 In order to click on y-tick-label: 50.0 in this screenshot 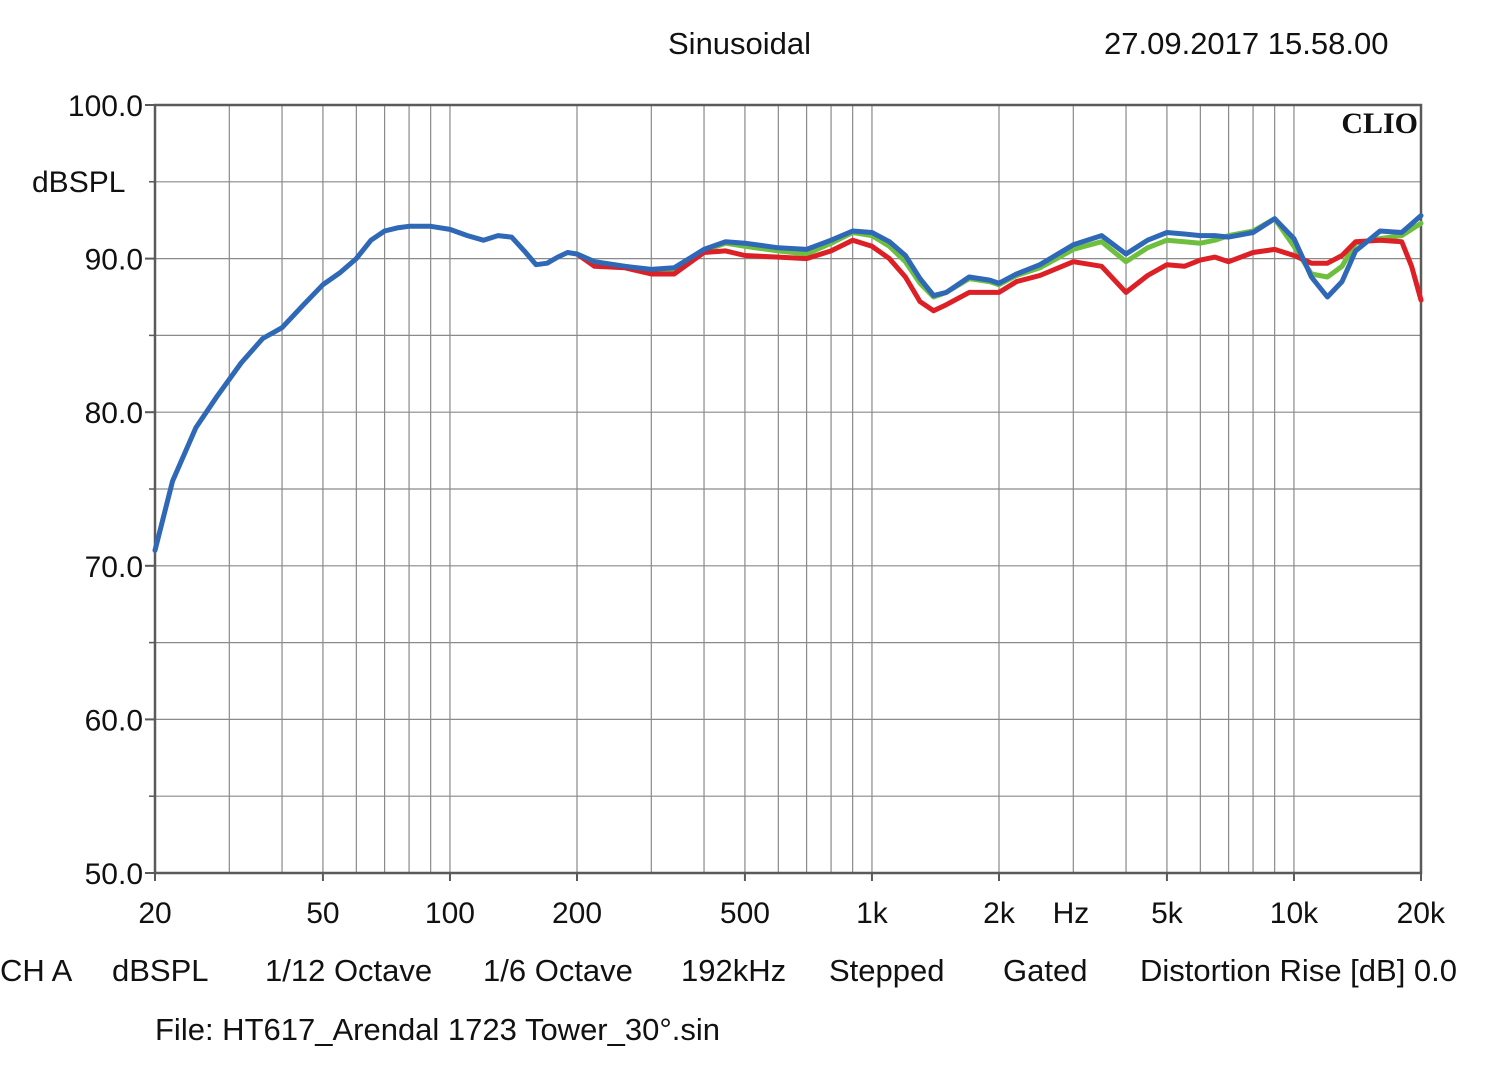, I will do `click(114, 874)`.